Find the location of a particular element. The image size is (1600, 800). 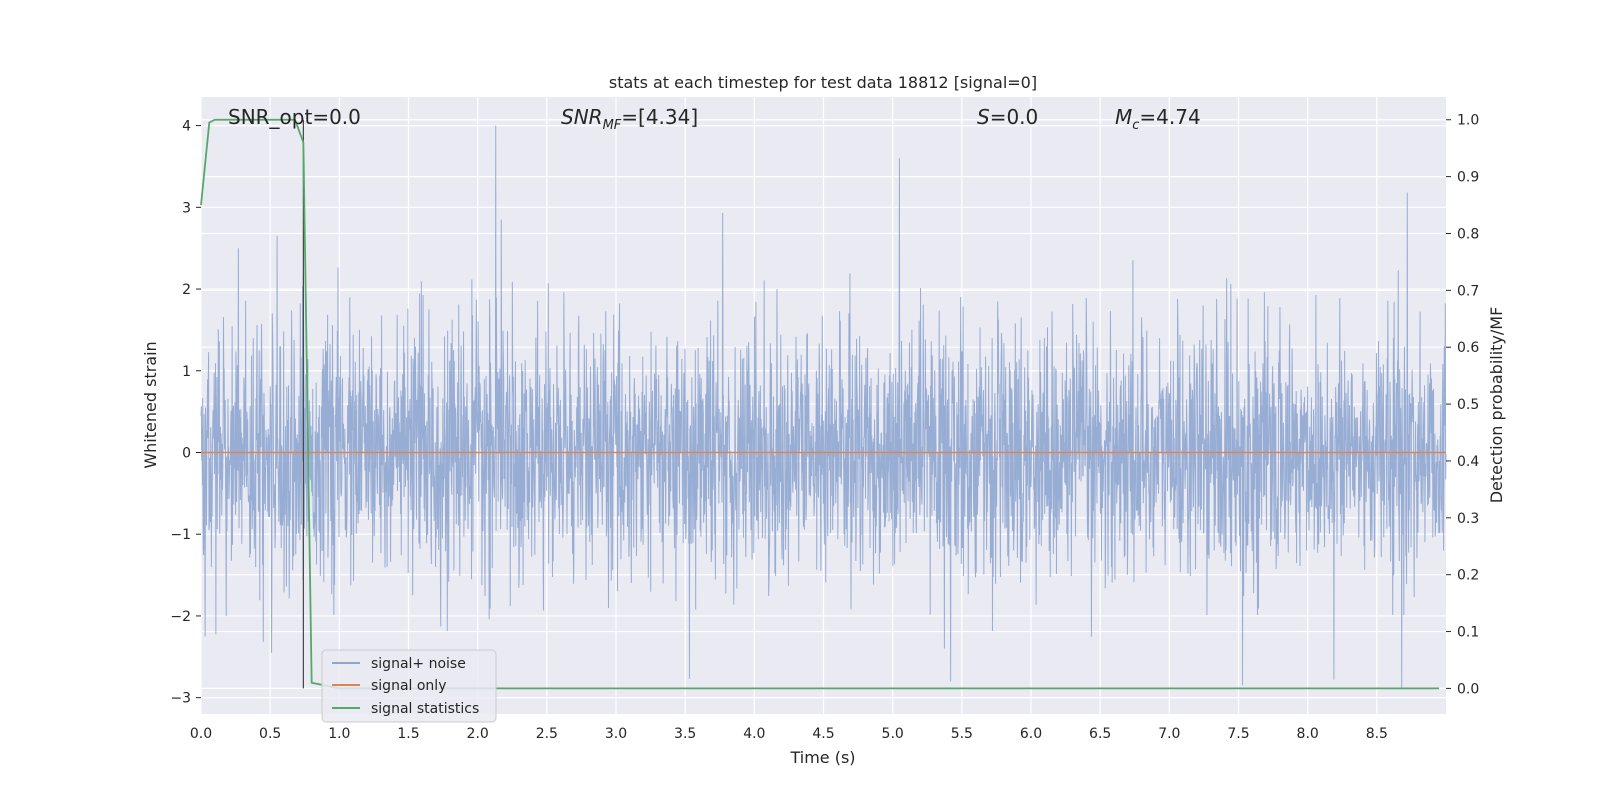

x-tick-label: 3.0 is located at coordinates (616, 734).